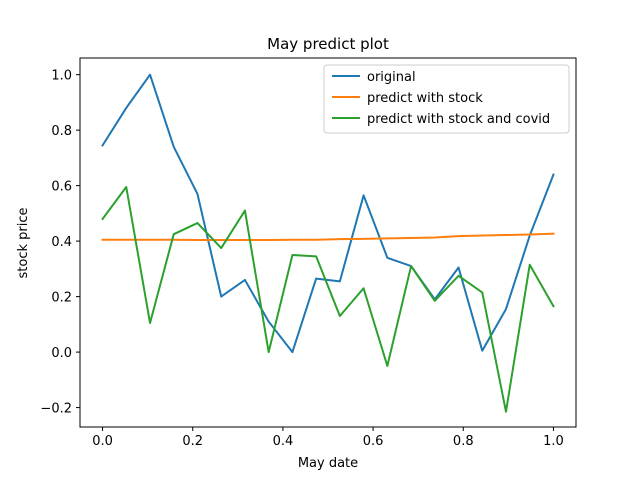  I want to click on y-tick-label: 0.8, so click(61, 131).